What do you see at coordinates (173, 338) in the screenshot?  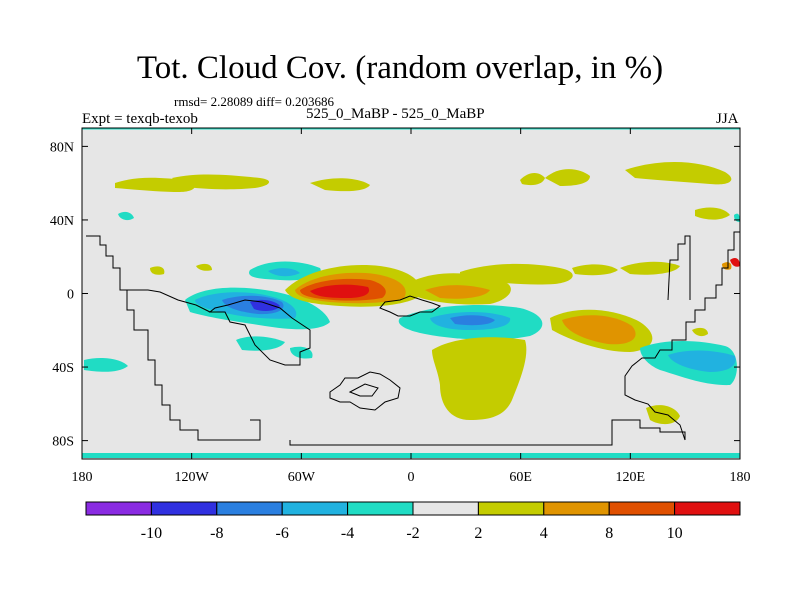 I see `coastline-americas` at bounding box center [173, 338].